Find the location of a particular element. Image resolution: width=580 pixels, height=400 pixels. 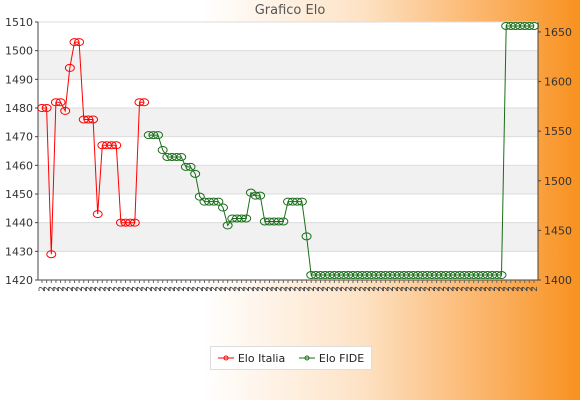

legend: Elo Italia Elo FIDE is located at coordinates (291, 358).